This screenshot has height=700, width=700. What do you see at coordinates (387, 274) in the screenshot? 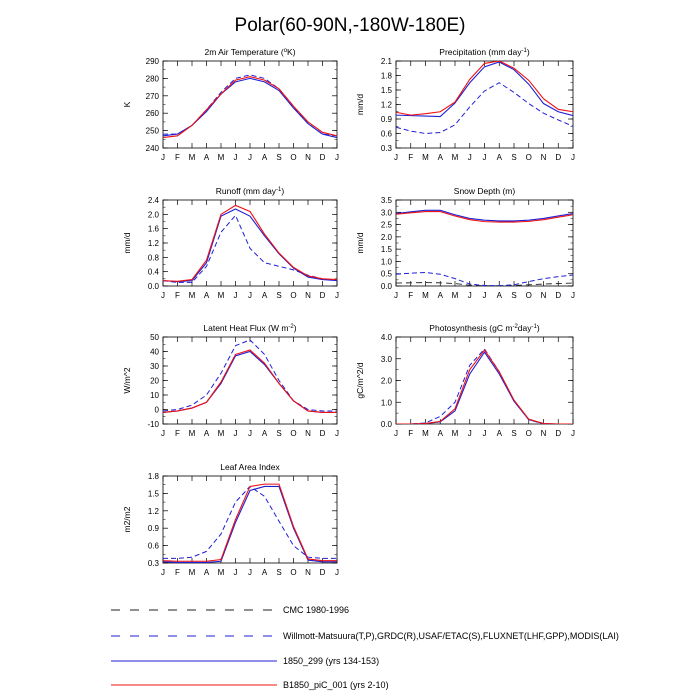
I see `y-tick-label: 0.5` at bounding box center [387, 274].